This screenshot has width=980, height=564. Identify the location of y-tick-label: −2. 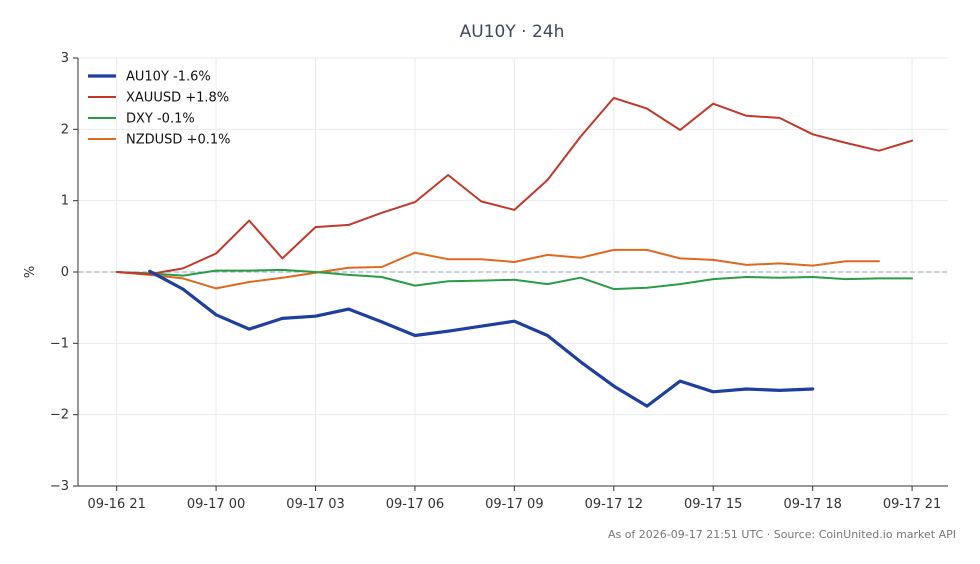
(59, 415).